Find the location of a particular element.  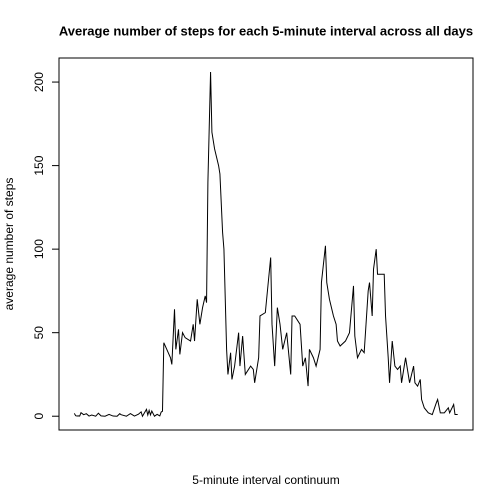

y-tick-label: 0 is located at coordinates (39, 416).